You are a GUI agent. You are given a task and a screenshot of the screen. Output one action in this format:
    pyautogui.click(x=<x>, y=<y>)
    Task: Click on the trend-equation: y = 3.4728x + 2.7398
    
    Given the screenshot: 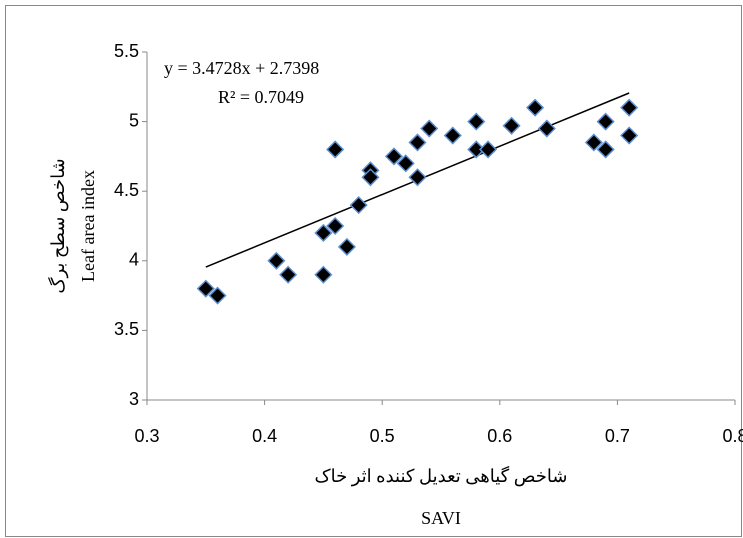 What is the action you would take?
    pyautogui.click(x=241, y=68)
    